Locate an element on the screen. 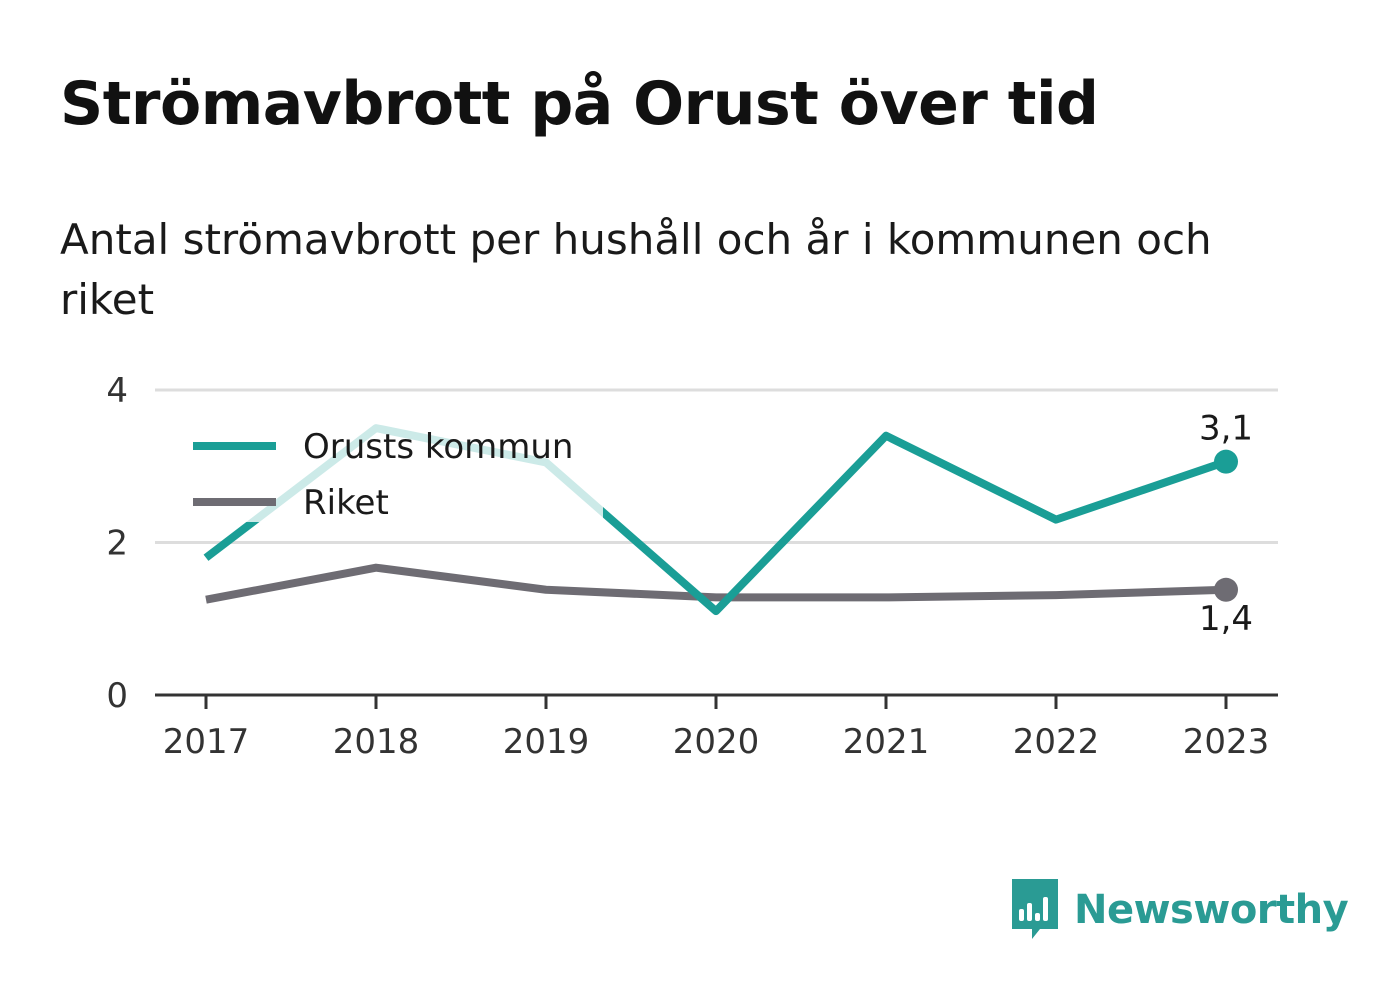 Image resolution: width=1382 pixels, height=999 pixels. x-tick-label: 2019 is located at coordinates (546, 742).